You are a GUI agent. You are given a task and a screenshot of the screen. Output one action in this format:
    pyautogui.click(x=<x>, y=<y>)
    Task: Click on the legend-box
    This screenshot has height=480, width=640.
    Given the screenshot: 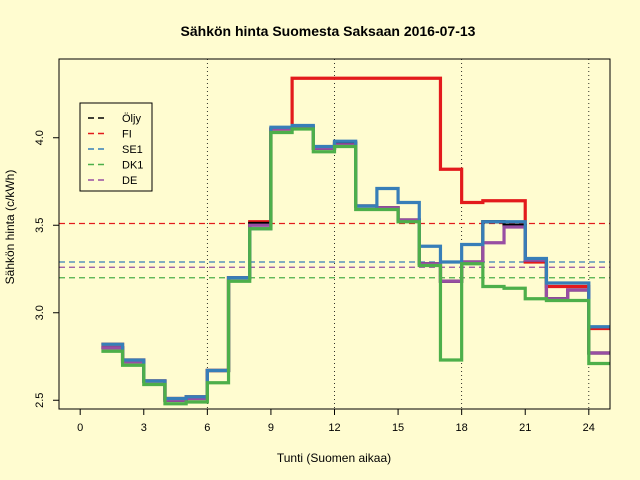 What is the action you would take?
    pyautogui.click(x=116, y=147)
    